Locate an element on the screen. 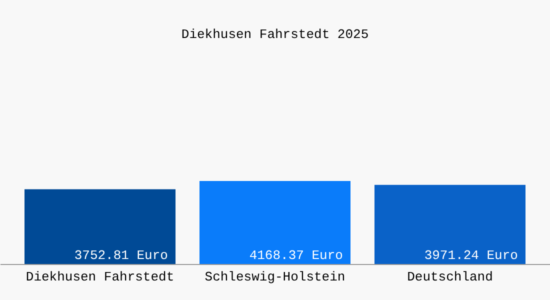 Image resolution: width=550 pixels, height=300 pixels. data-label: 3752.81 Euro is located at coordinates (121, 255).